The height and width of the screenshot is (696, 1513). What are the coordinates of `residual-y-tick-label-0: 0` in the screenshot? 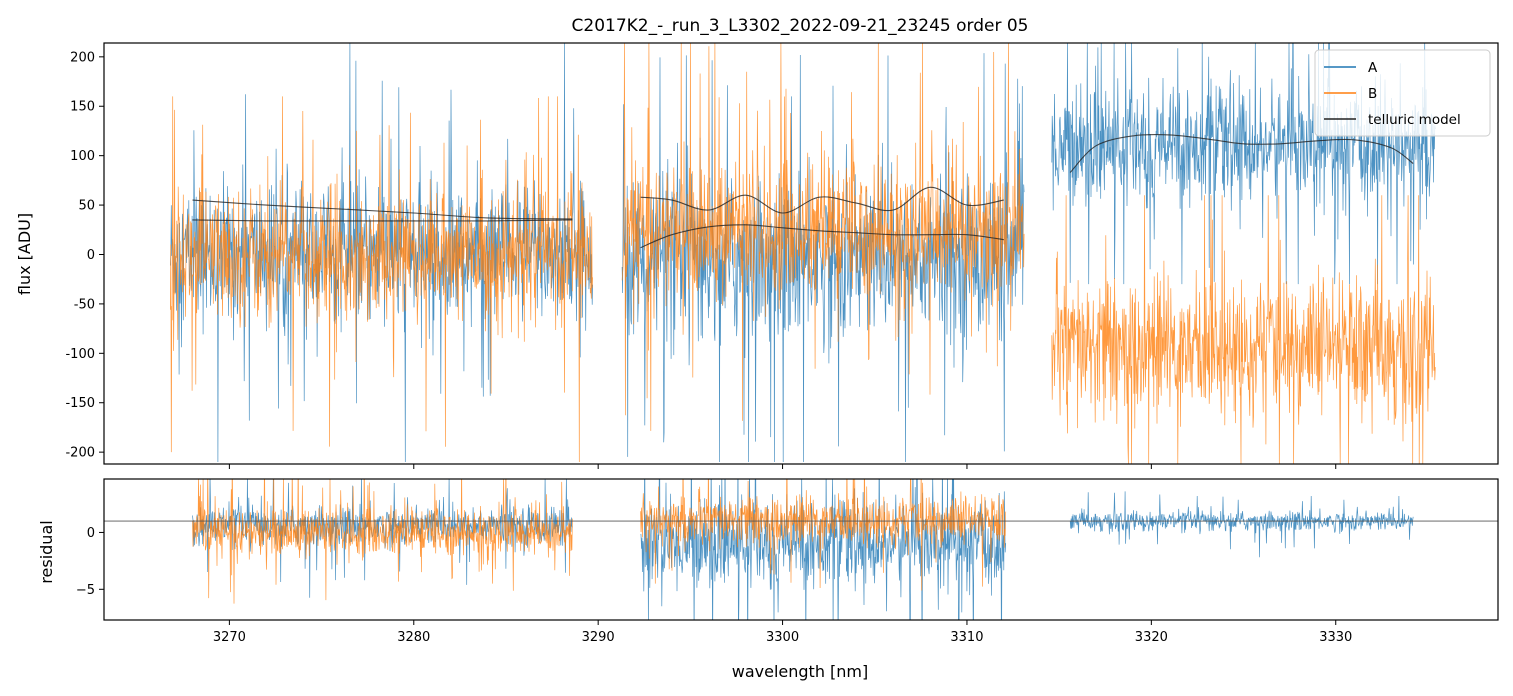 It's located at (91, 533).